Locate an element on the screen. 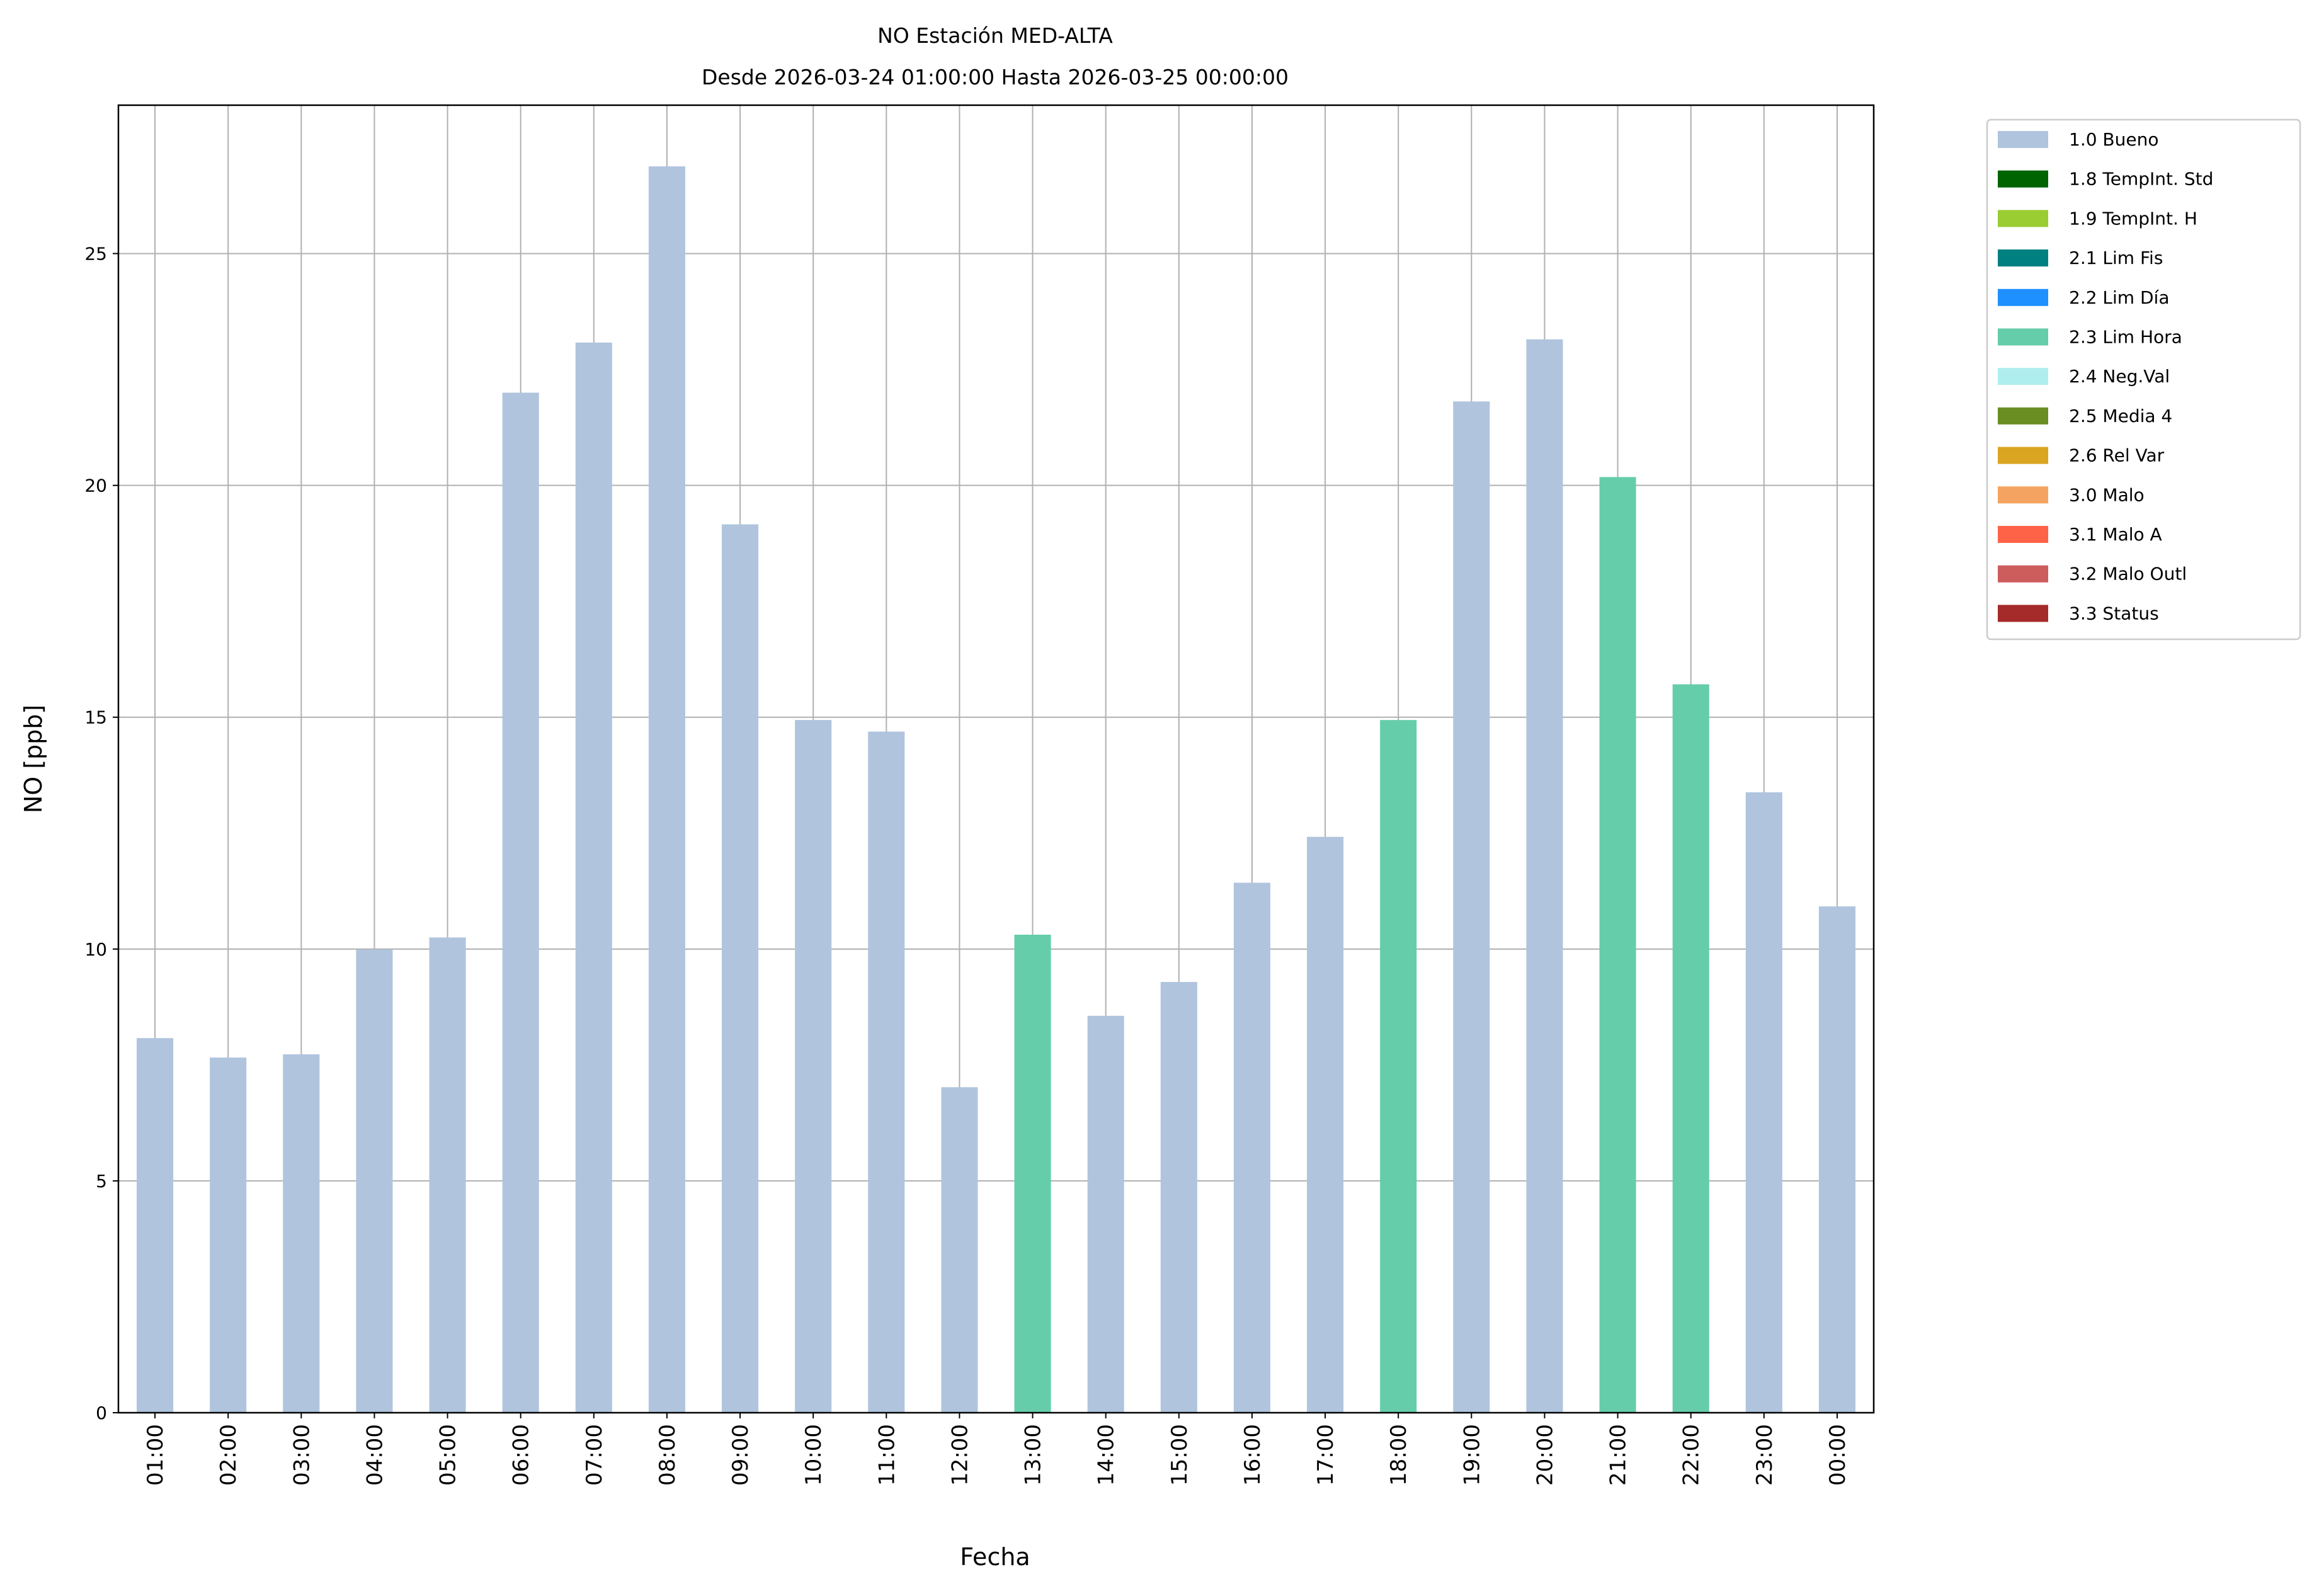 Image resolution: width=2319 pixels, height=1596 pixels. x-tick-label: 23:00 is located at coordinates (1764, 1455).